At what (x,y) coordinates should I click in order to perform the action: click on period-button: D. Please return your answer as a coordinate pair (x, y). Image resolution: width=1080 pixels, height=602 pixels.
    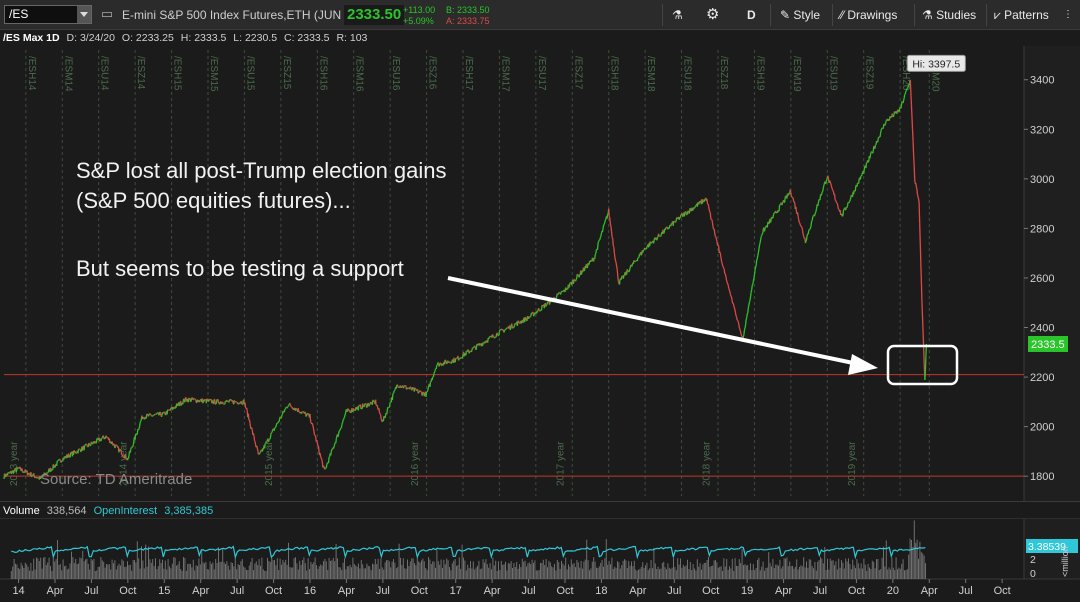
    Looking at the image, I should click on (751, 15).